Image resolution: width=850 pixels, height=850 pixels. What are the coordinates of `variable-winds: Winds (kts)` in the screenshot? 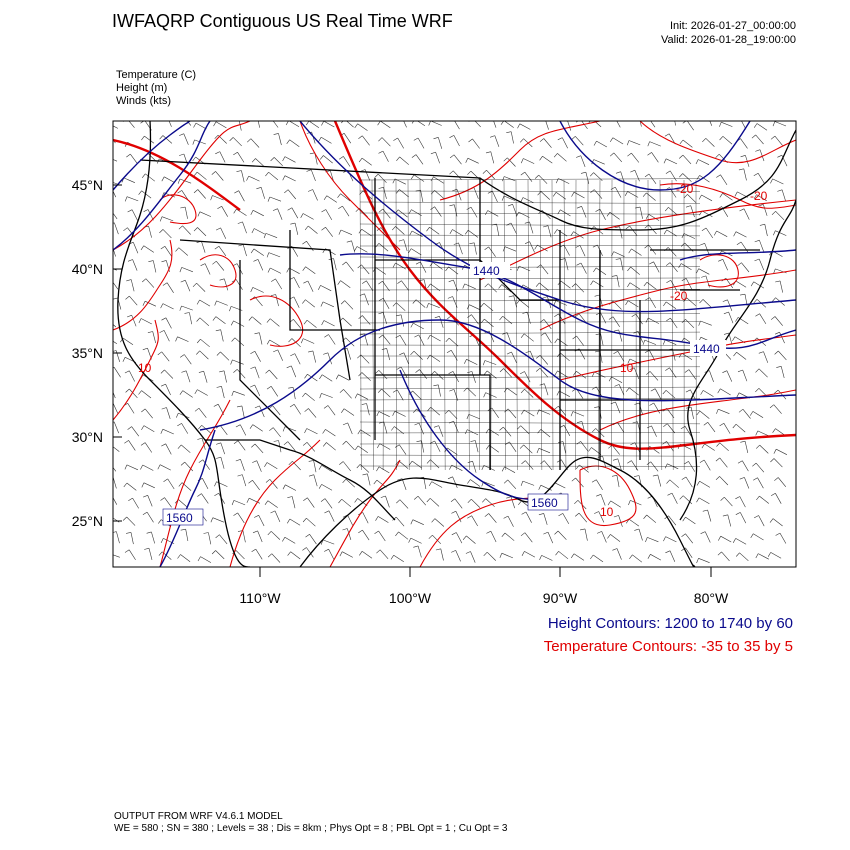 It's located at (143, 101).